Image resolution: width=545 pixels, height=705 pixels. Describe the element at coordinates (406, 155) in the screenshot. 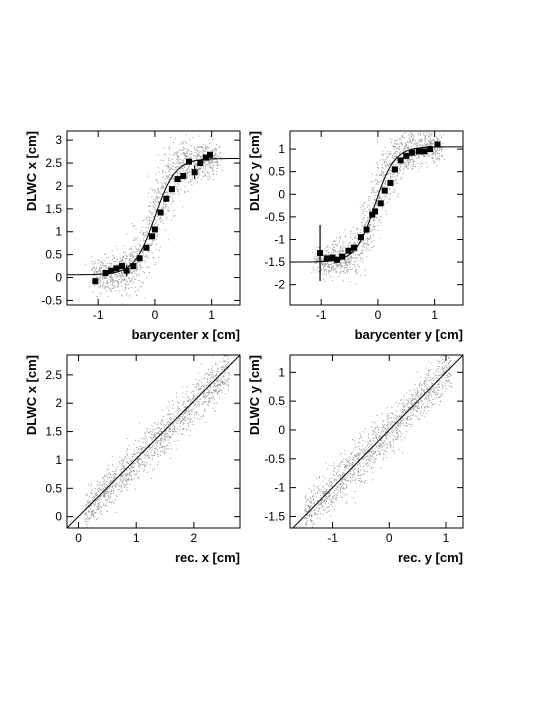

I see `profile-point` at that location.